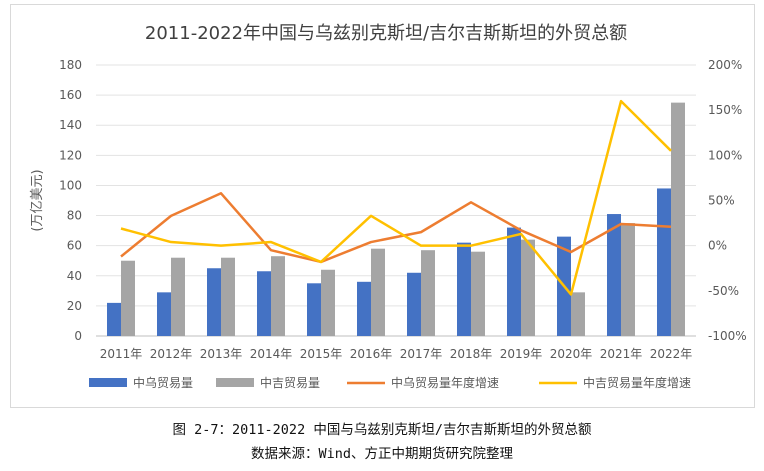 The width and height of the screenshot is (764, 471). What do you see at coordinates (70, 185) in the screenshot?
I see `y-tick-label: 100` at bounding box center [70, 185].